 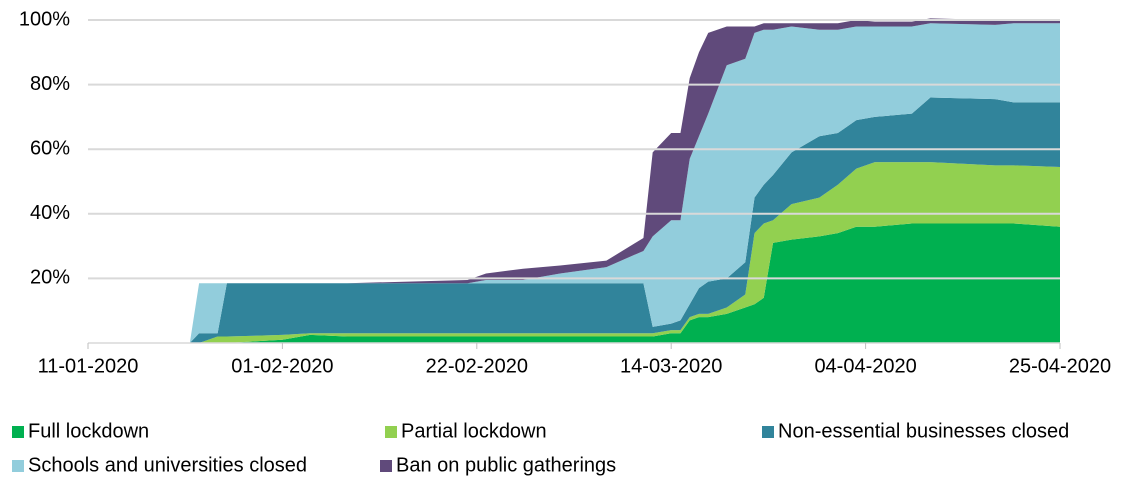 What do you see at coordinates (865, 366) in the screenshot?
I see `x-tick-label: 04-04-2020` at bounding box center [865, 366].